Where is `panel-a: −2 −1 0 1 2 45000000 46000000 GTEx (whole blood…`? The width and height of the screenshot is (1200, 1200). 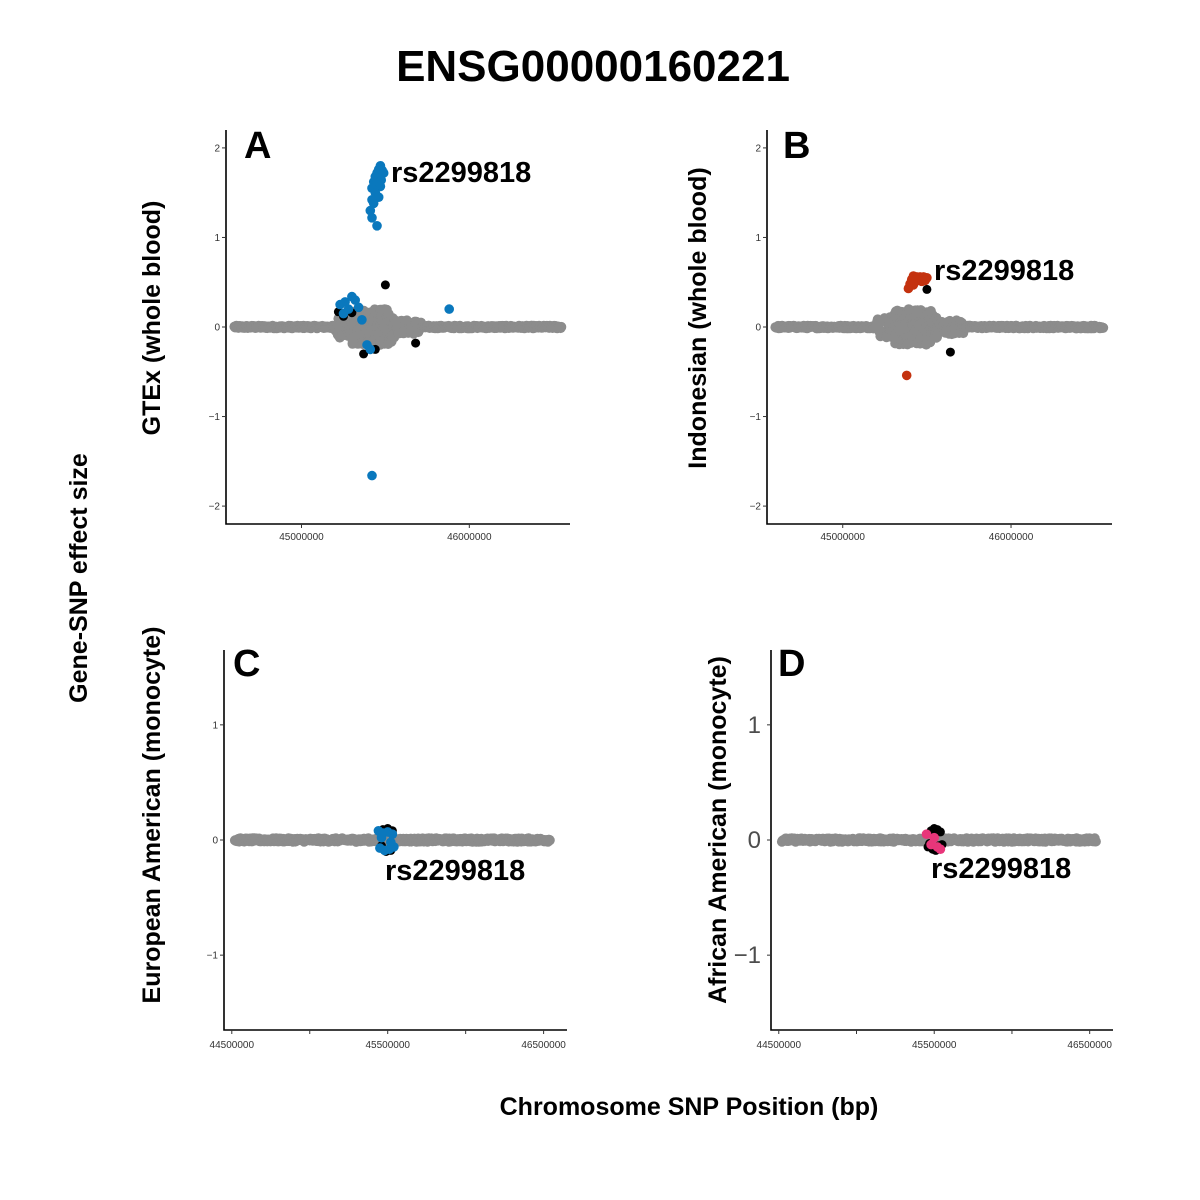
panel-a: −2 −1 0 1 2 45000000 46000000 GTEx (whole blood… is located at coordinates (354, 334).